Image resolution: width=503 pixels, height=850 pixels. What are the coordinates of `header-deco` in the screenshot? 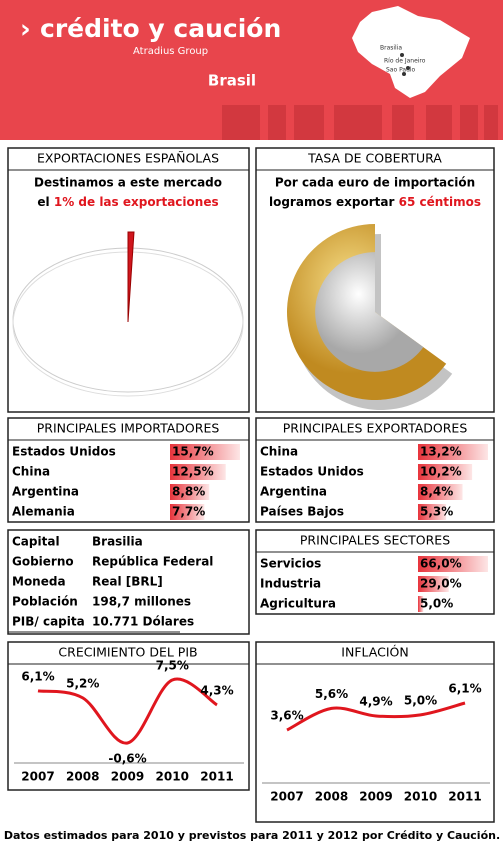 It's located at (360, 122).